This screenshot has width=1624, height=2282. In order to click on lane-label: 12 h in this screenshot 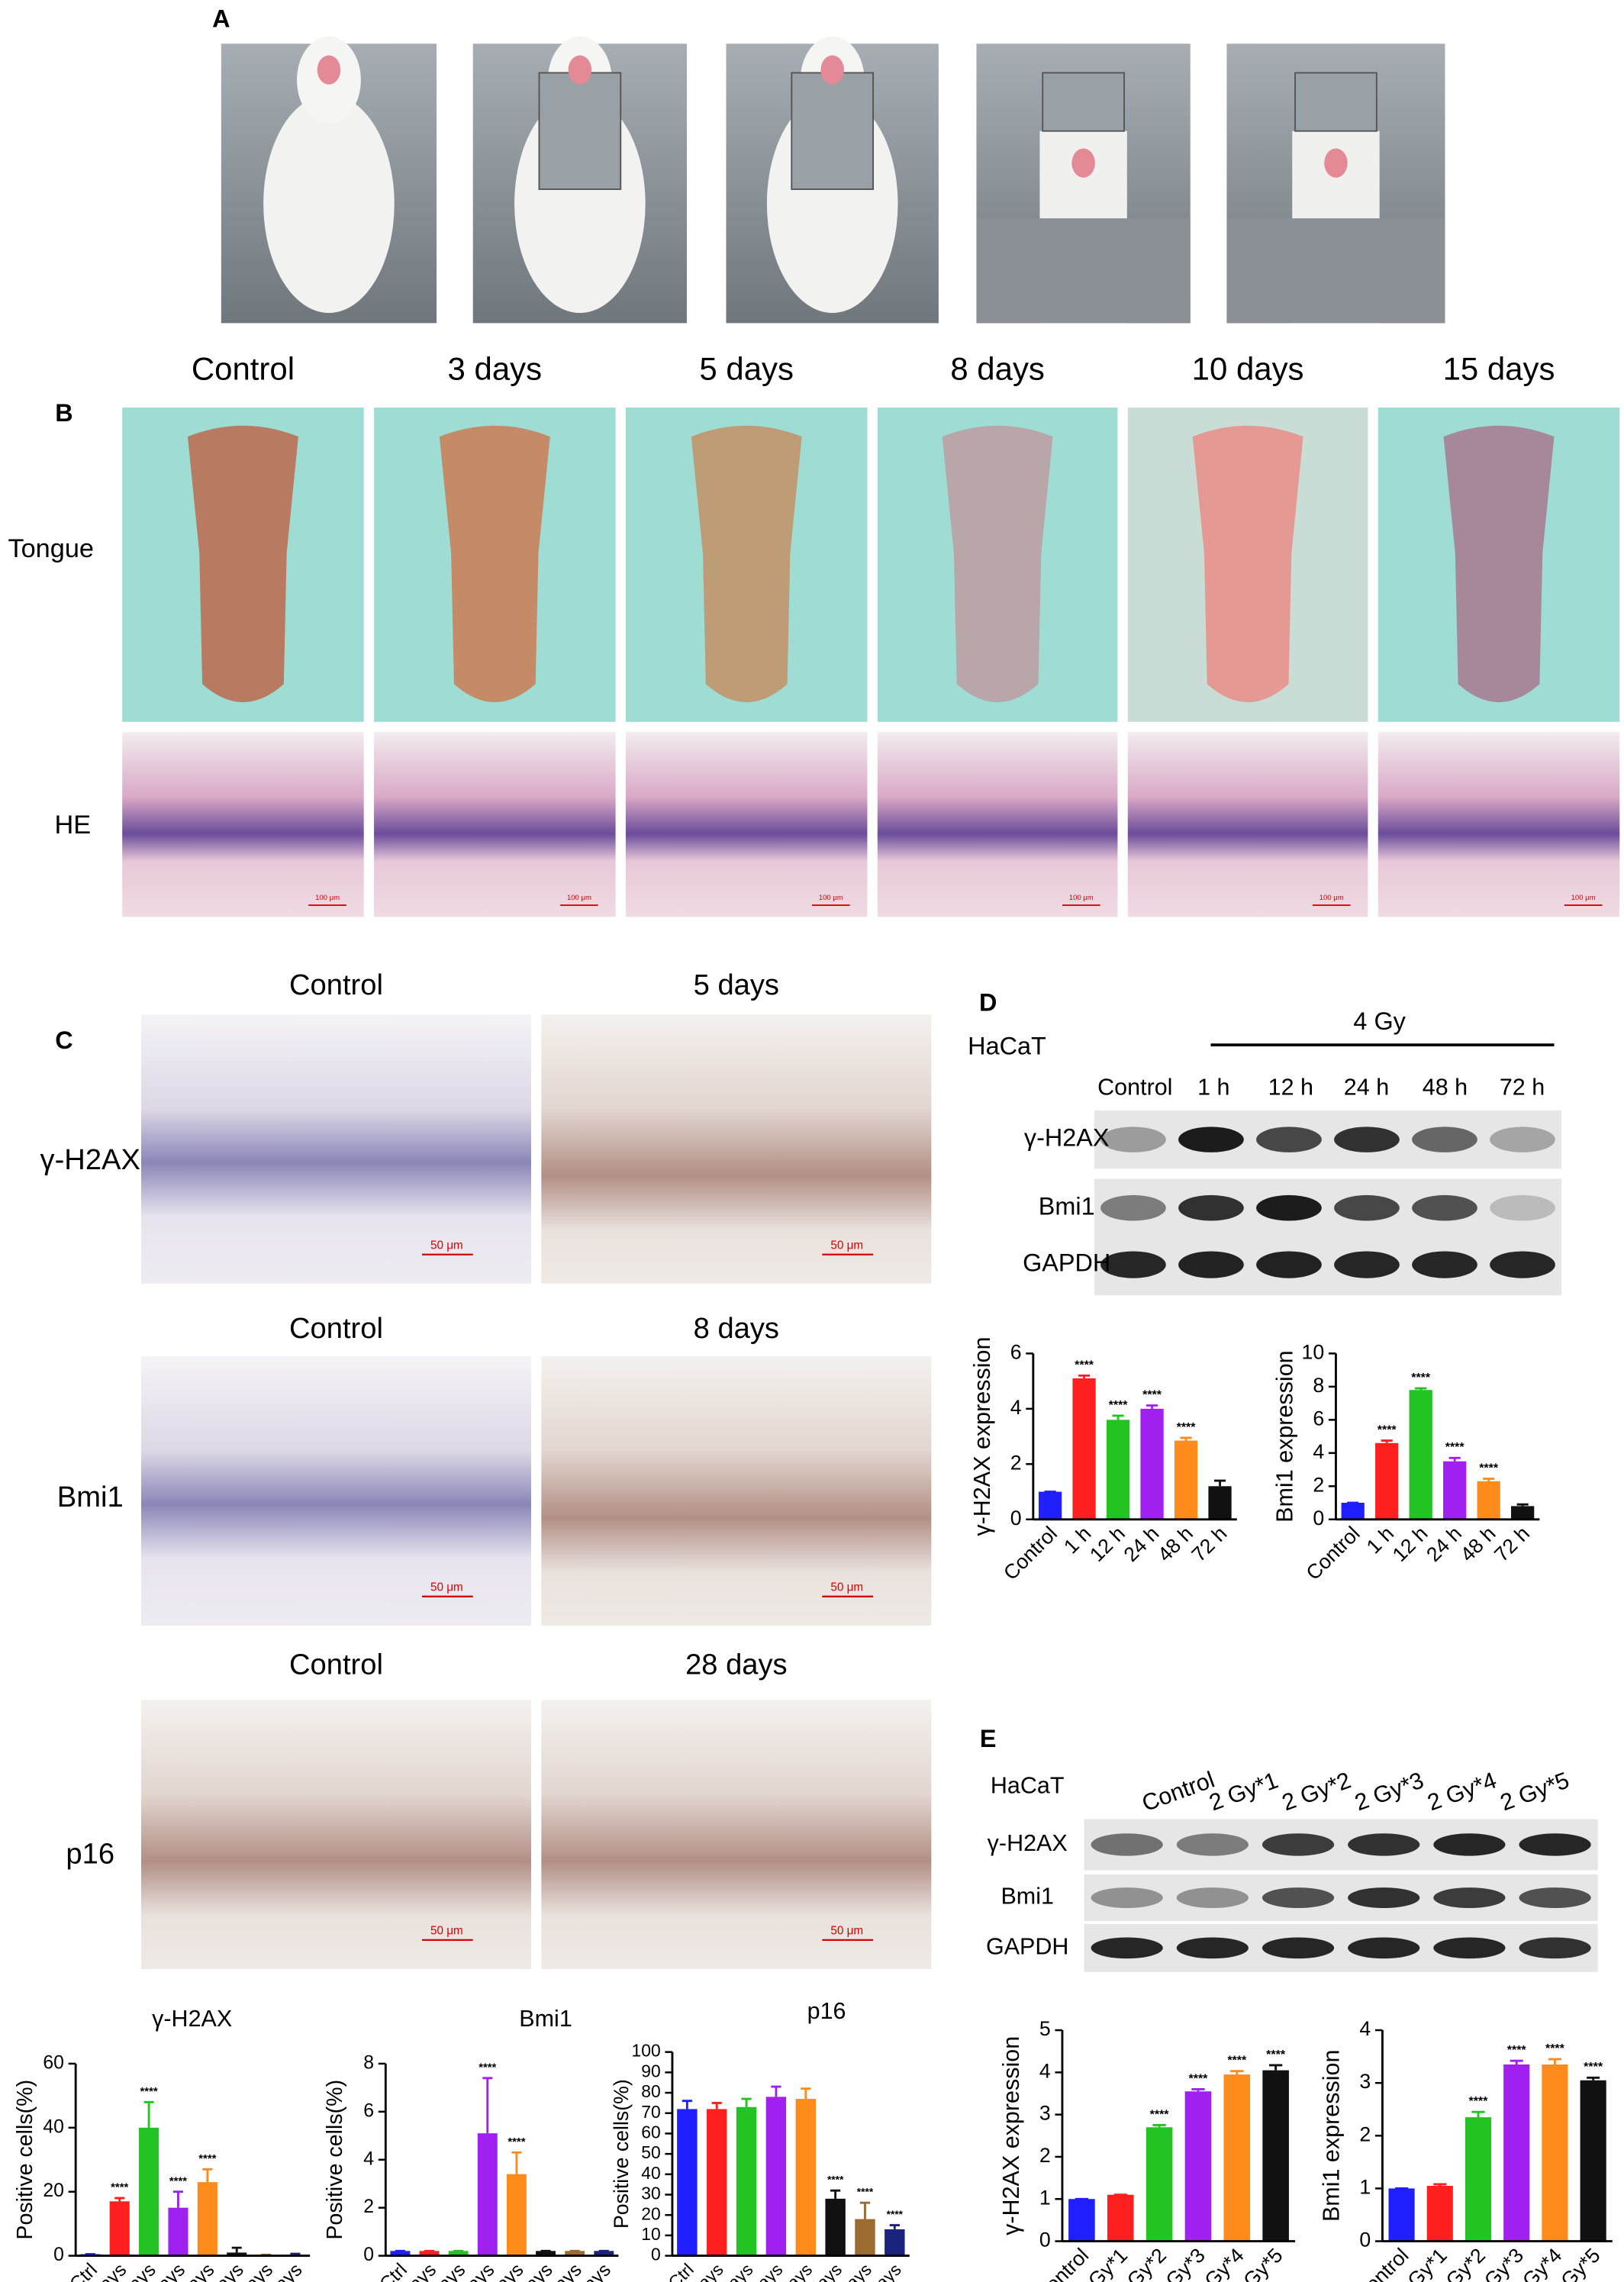, I will do `click(1290, 1087)`.